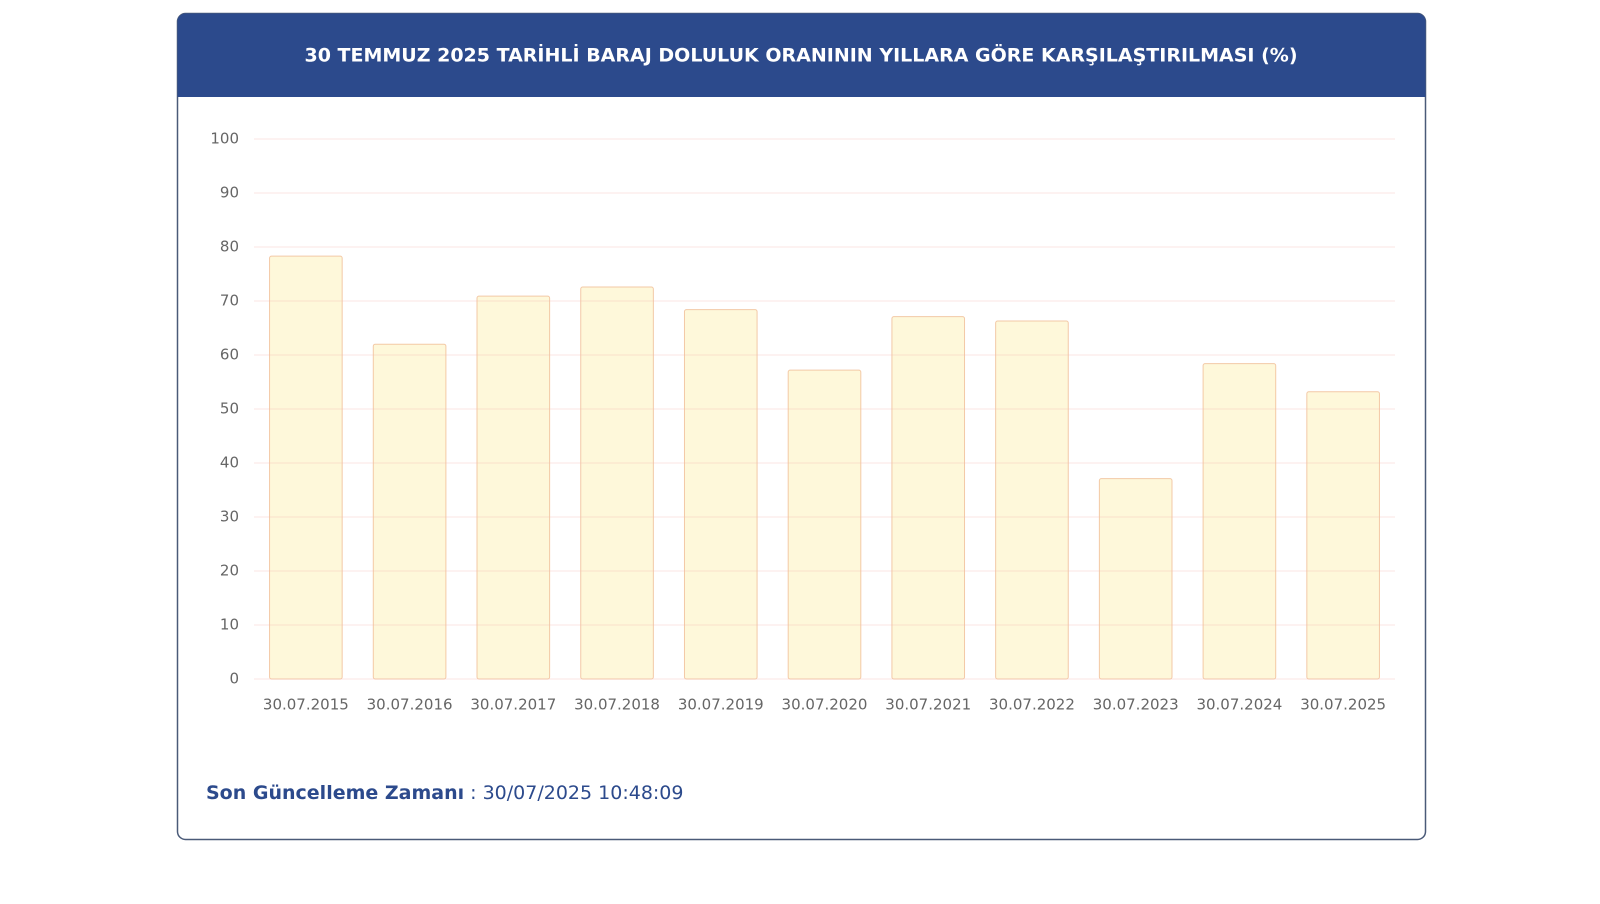  I want to click on x-tick-label: 30.07.2015, so click(306, 705).